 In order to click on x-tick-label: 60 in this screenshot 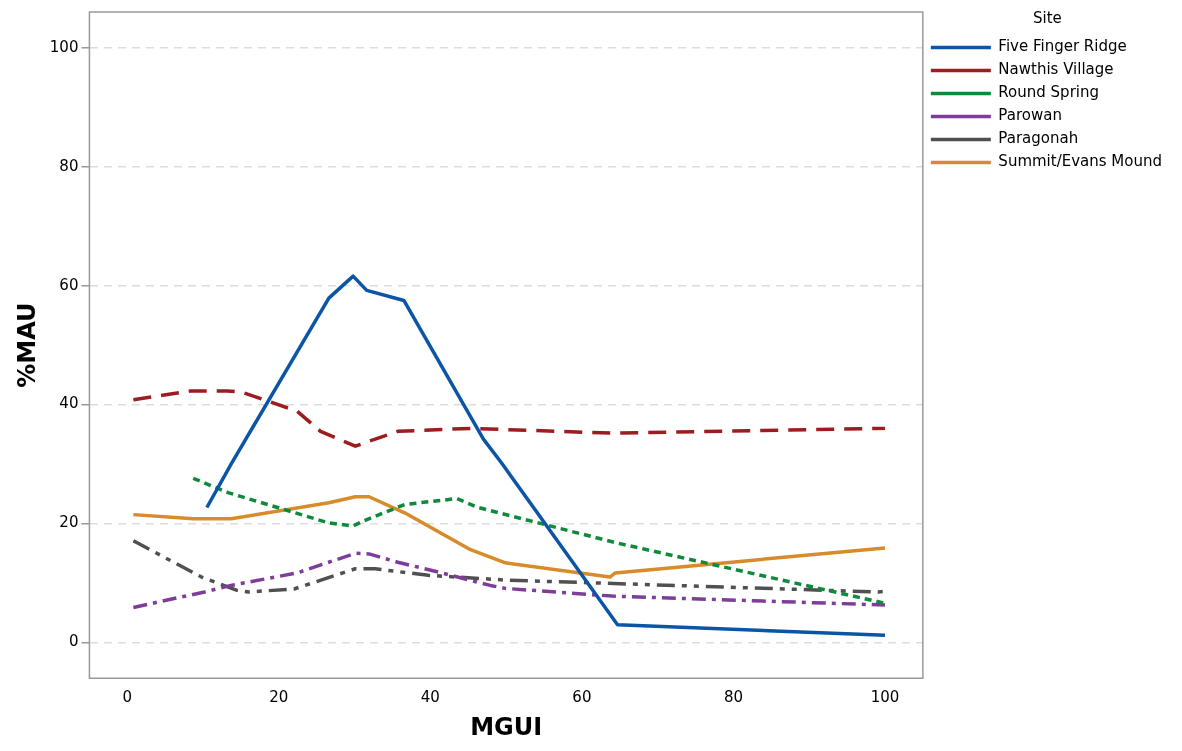, I will do `click(582, 697)`.